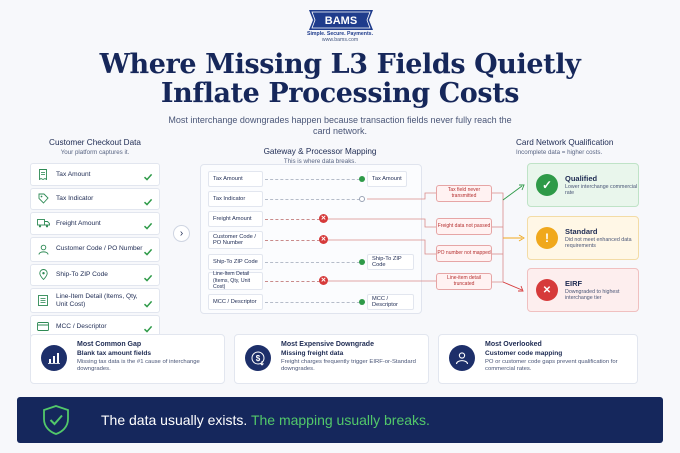 This screenshot has width=680, height=453. What do you see at coordinates (601, 189) in the screenshot?
I see `card-desc: Lower interchange commercial rate` at bounding box center [601, 189].